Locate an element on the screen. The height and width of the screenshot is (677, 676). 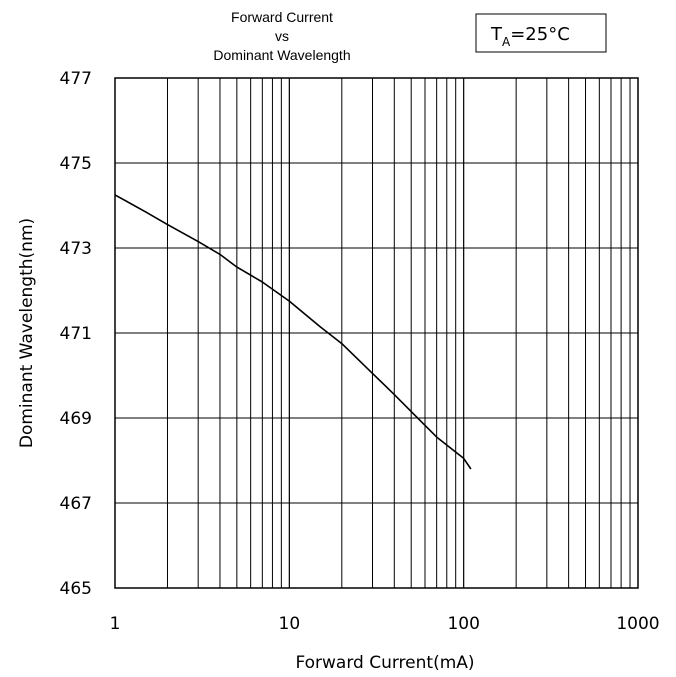
x-axis-label: Forward Current(mA) is located at coordinates (384, 663).